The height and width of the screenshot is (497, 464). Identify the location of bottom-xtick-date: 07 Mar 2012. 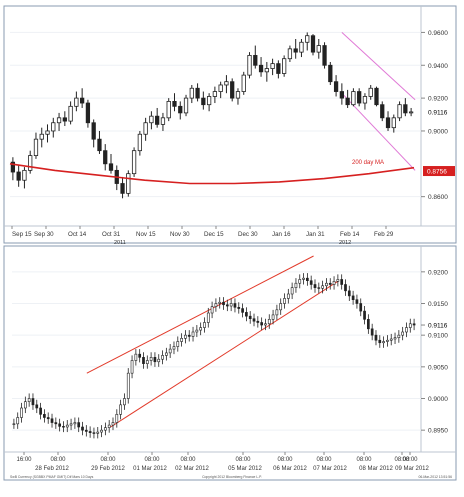
(330, 469).